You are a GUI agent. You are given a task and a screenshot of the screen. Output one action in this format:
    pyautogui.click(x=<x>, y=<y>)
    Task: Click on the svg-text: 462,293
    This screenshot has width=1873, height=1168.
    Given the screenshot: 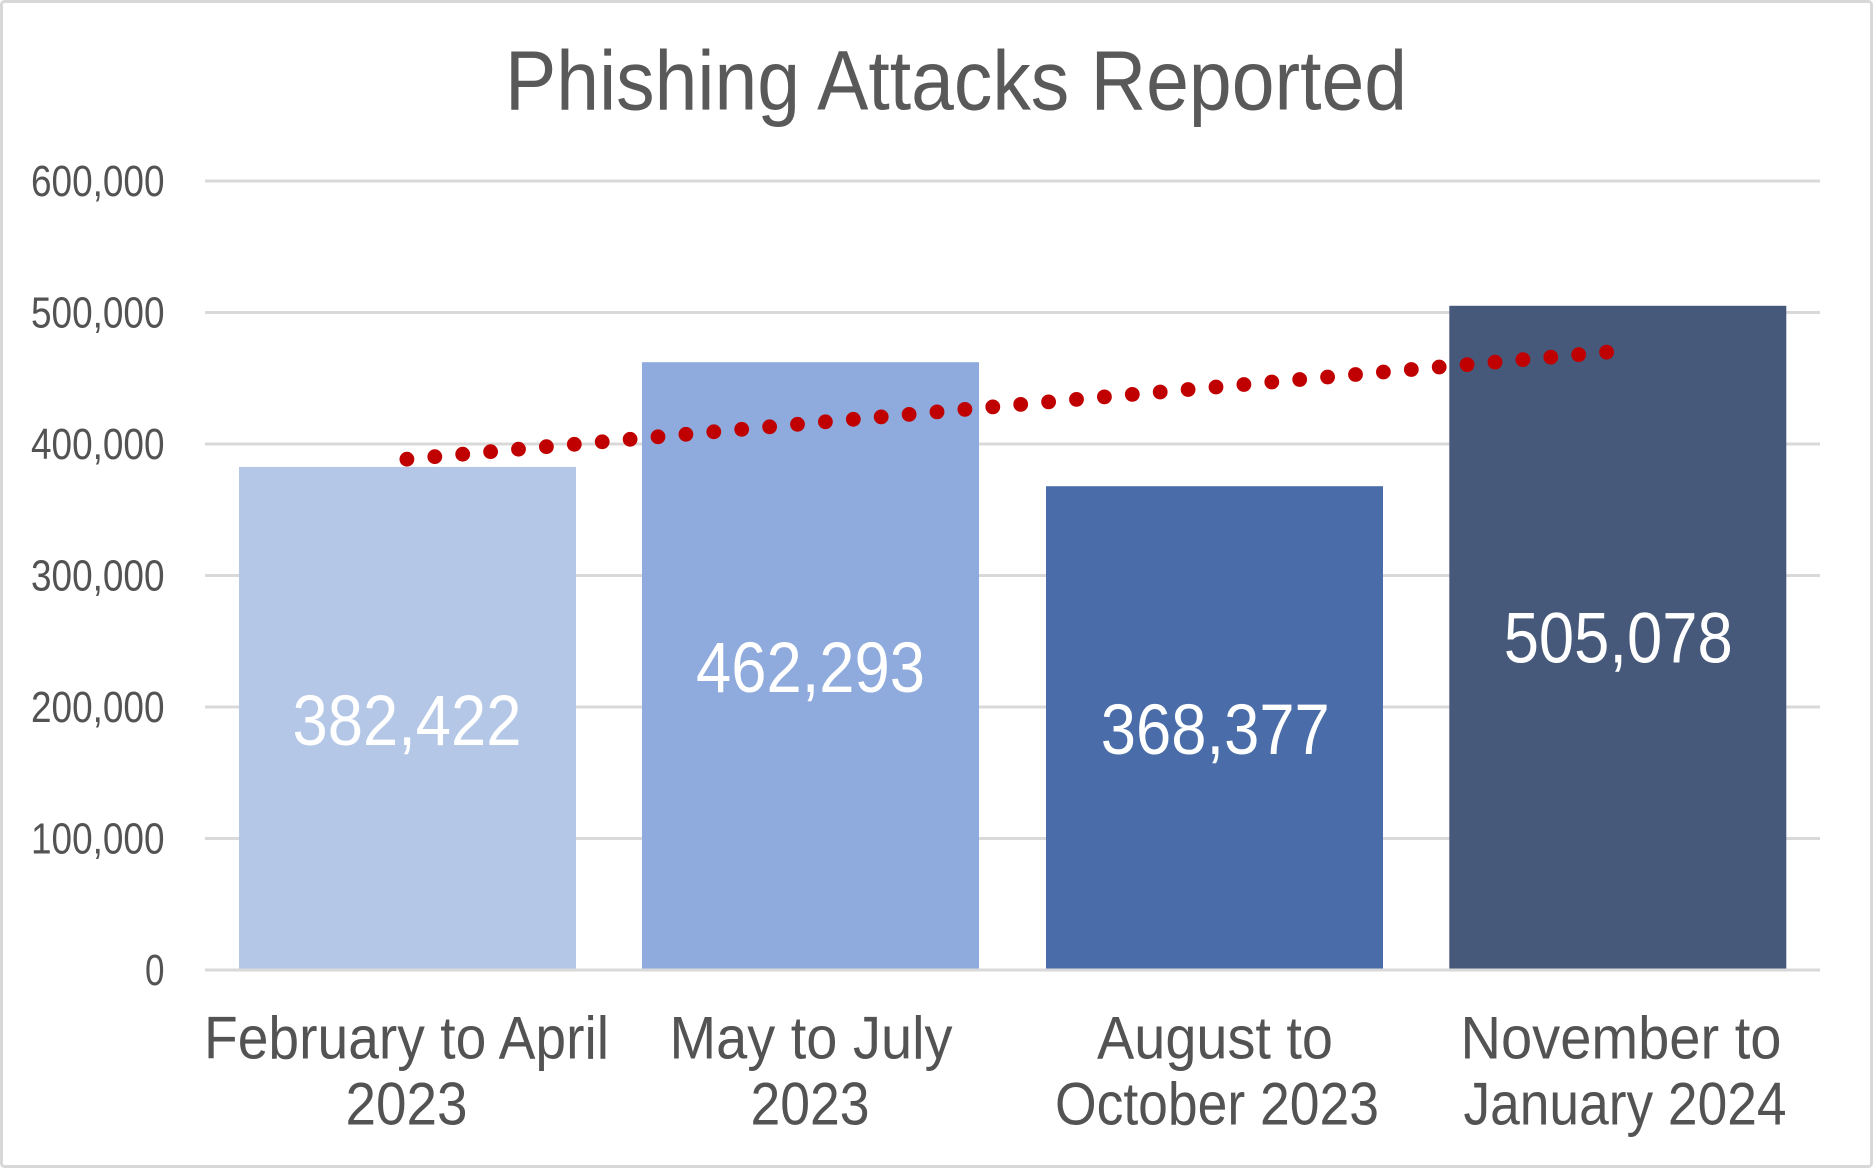 What is the action you would take?
    pyautogui.click(x=810, y=668)
    